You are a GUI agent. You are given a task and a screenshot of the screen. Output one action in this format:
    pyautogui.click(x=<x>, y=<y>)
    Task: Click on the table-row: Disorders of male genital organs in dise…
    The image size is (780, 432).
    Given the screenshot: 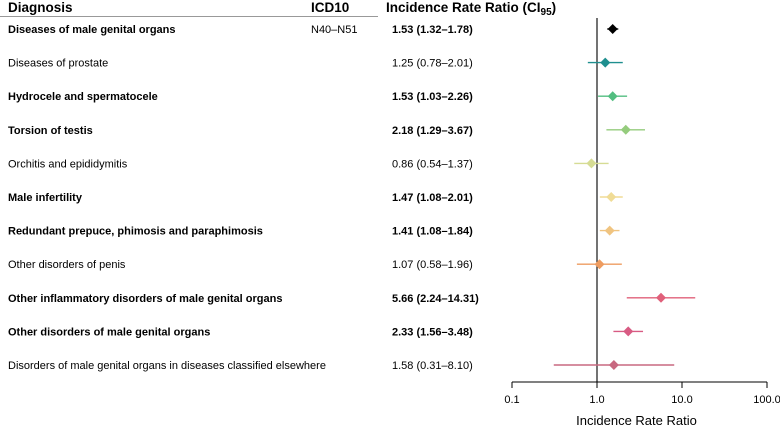 What is the action you would take?
    pyautogui.click(x=240, y=366)
    